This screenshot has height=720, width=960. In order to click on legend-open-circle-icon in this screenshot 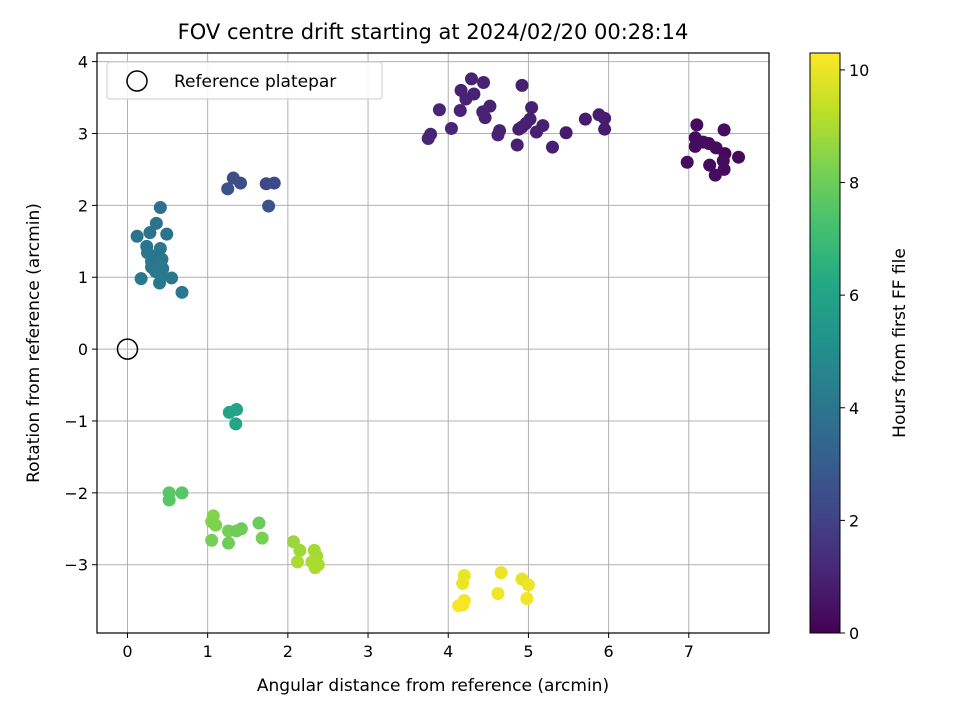, I will do `click(137, 81)`.